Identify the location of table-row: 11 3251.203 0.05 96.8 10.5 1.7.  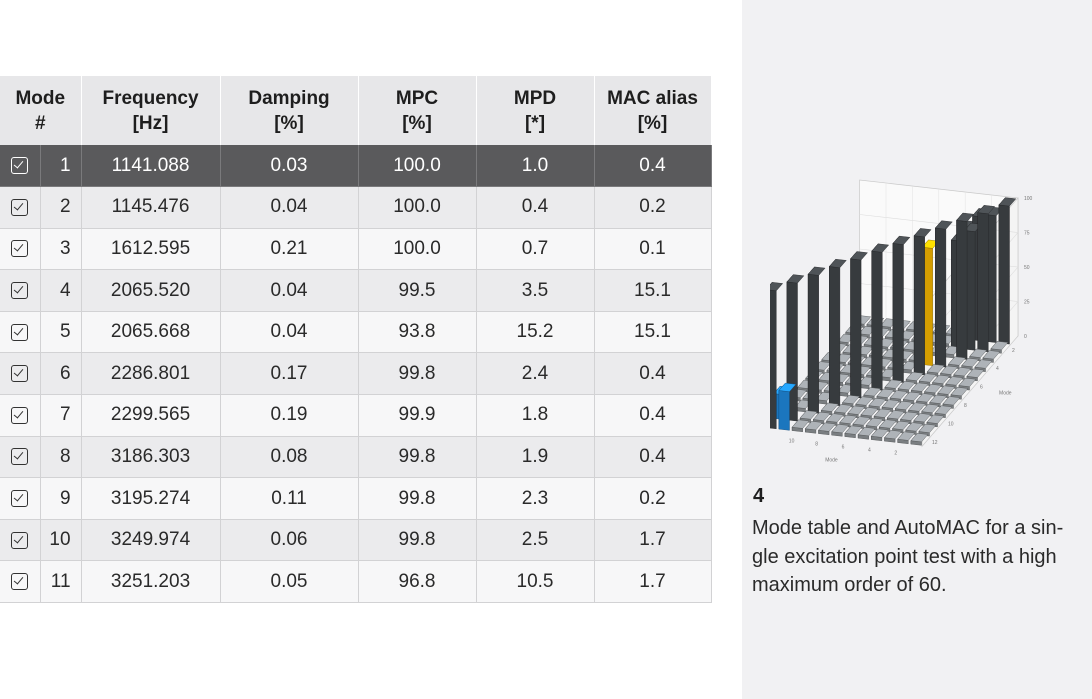
(356, 582).